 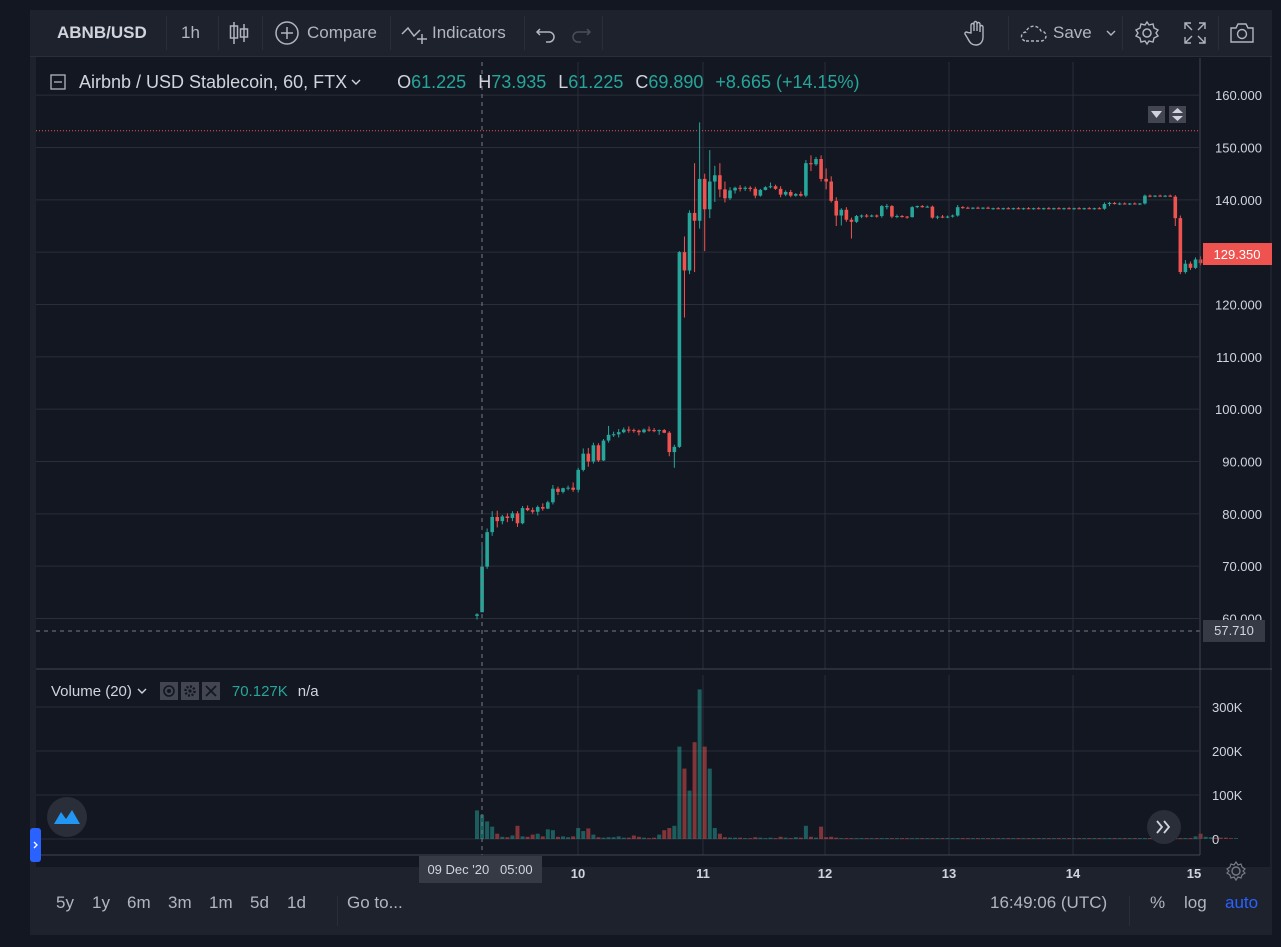 I want to click on log-toggle: log, so click(x=1195, y=903).